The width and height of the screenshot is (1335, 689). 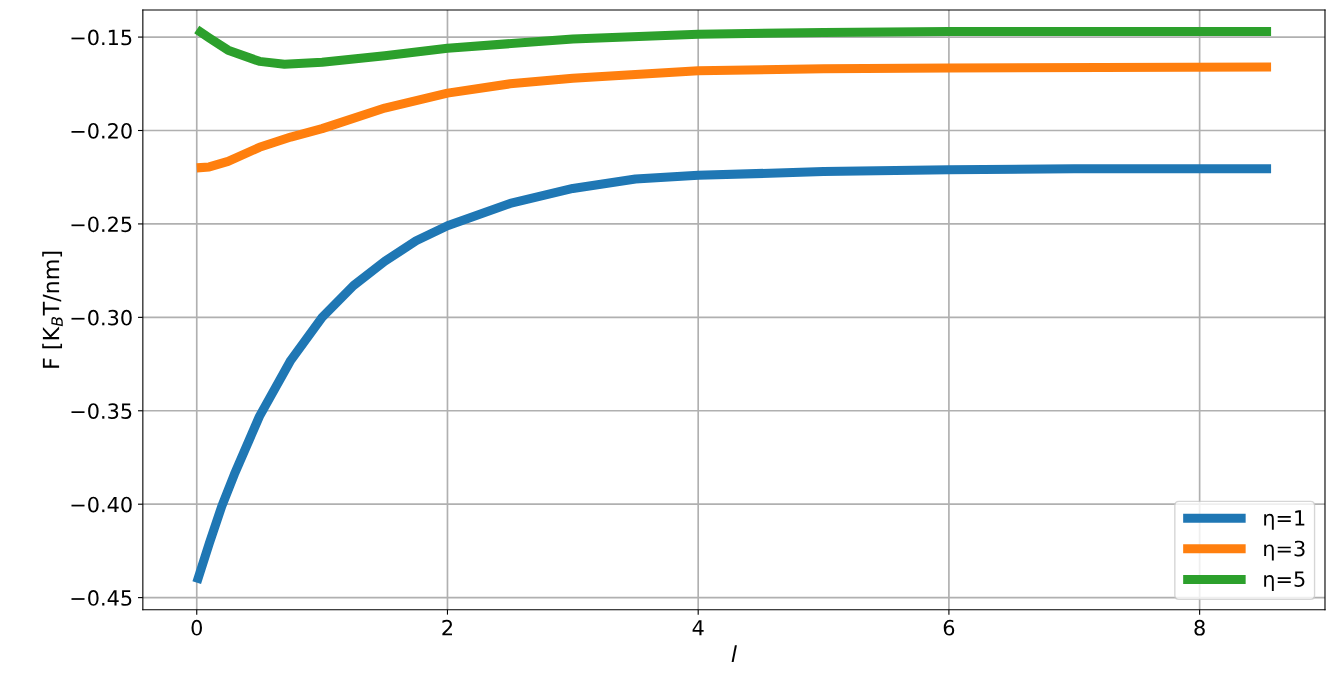 What do you see at coordinates (101, 411) in the screenshot?
I see `y-tick-label: −0.35` at bounding box center [101, 411].